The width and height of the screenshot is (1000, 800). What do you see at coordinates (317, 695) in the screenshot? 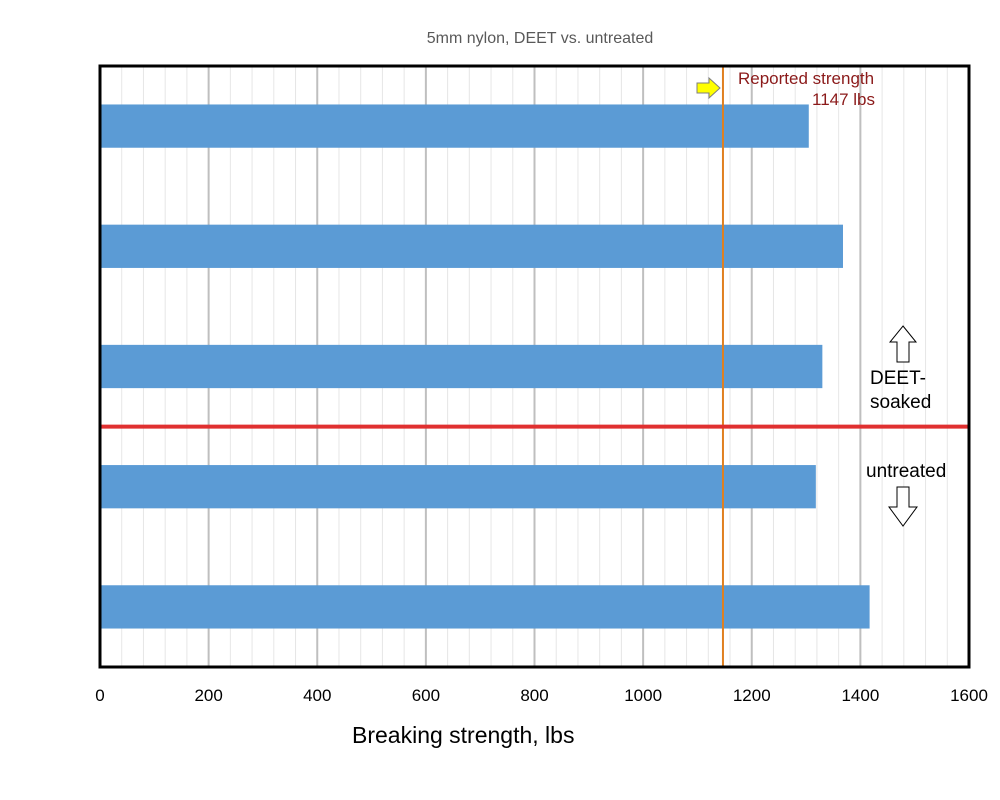
I see `x-tick-label: 400` at bounding box center [317, 695].